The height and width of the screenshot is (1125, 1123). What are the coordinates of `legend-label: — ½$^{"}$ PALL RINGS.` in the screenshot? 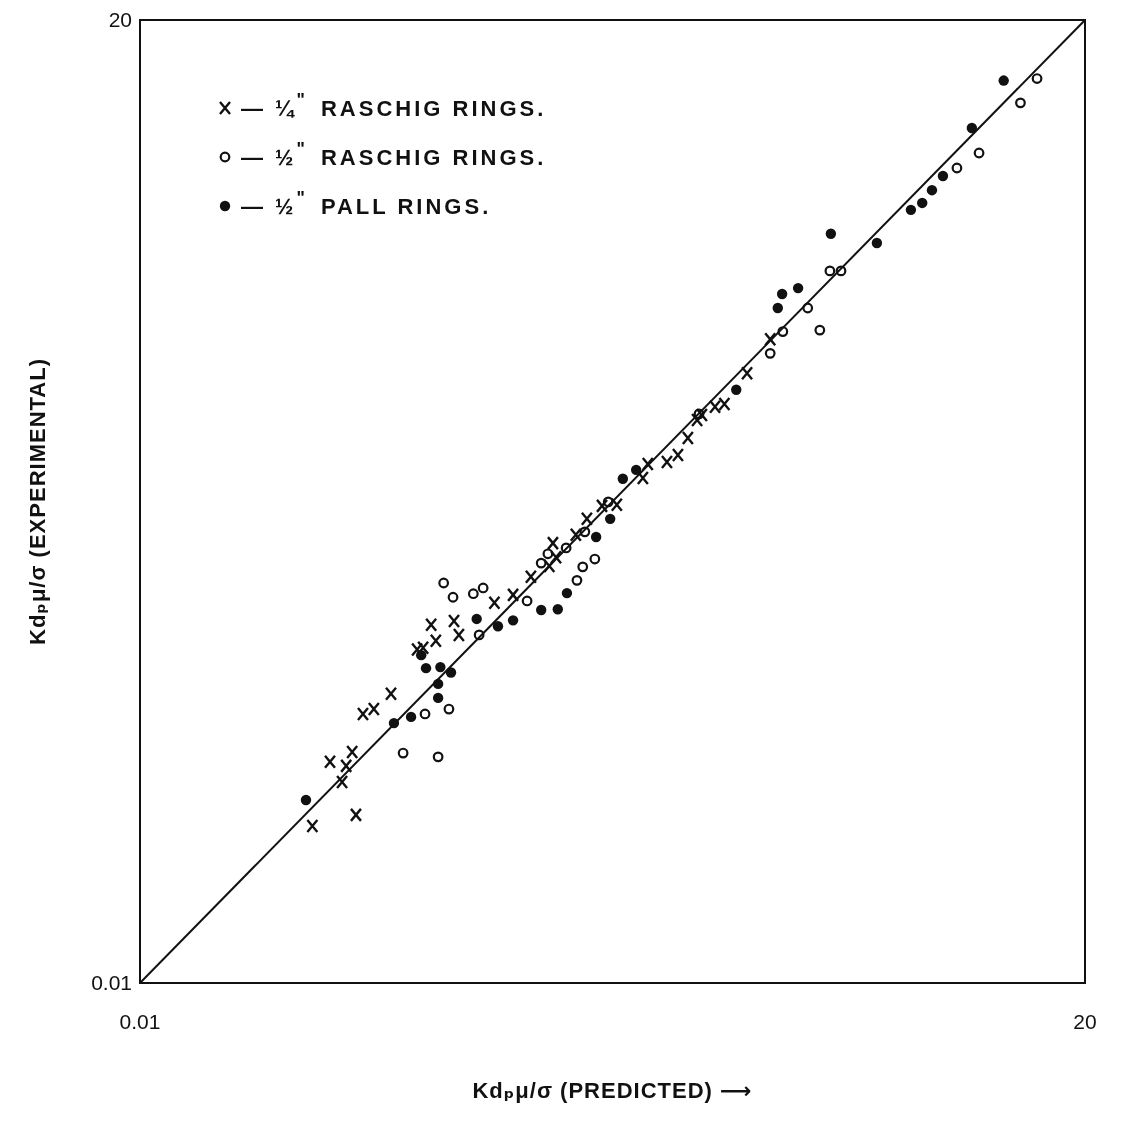 It's located at (366, 203).